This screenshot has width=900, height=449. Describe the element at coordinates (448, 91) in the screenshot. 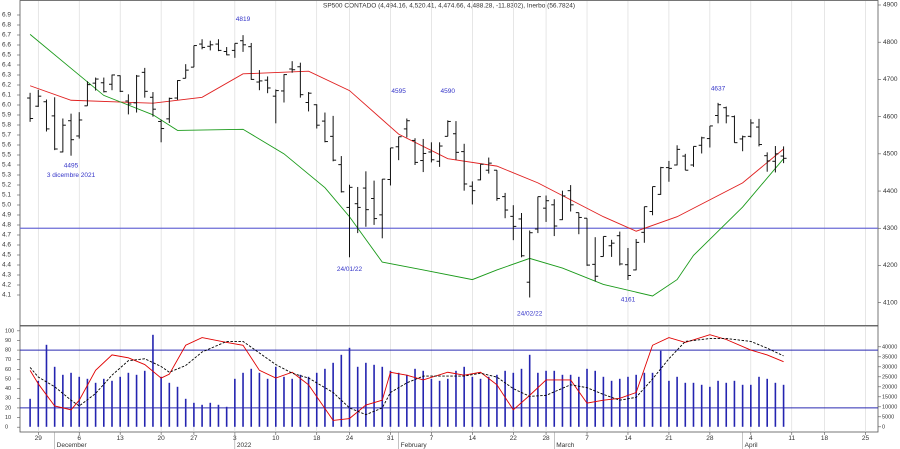

I see `annotation: 4590` at that location.